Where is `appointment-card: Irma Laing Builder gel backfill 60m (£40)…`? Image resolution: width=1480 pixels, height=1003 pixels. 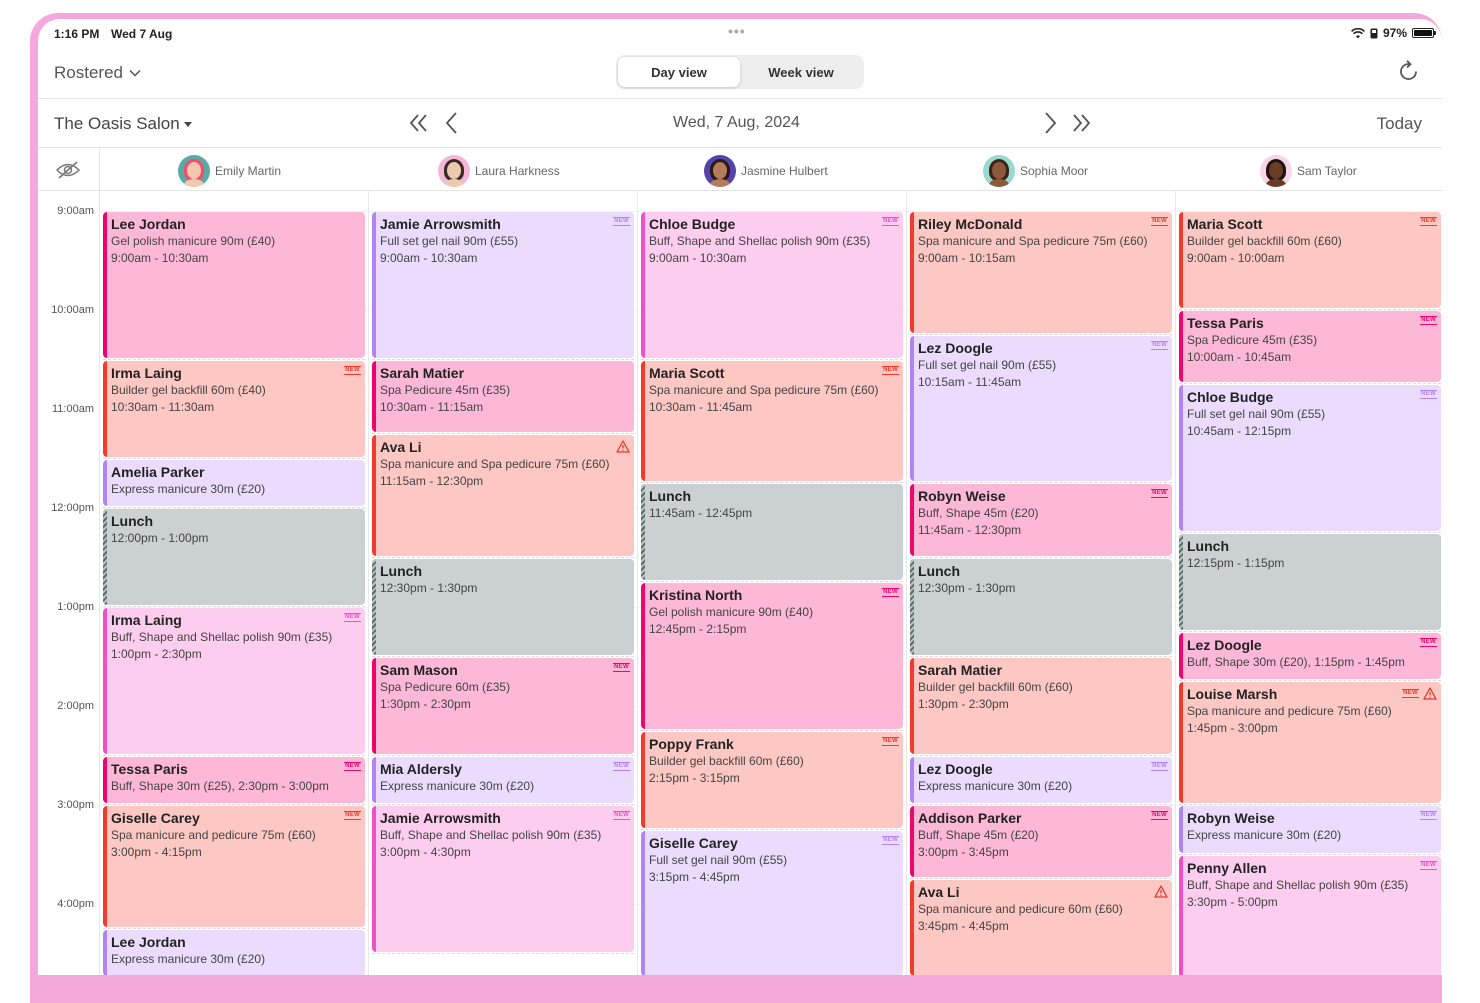
appointment-card: Irma Laing Builder gel backfill 60m (£40)… is located at coordinates (234, 408).